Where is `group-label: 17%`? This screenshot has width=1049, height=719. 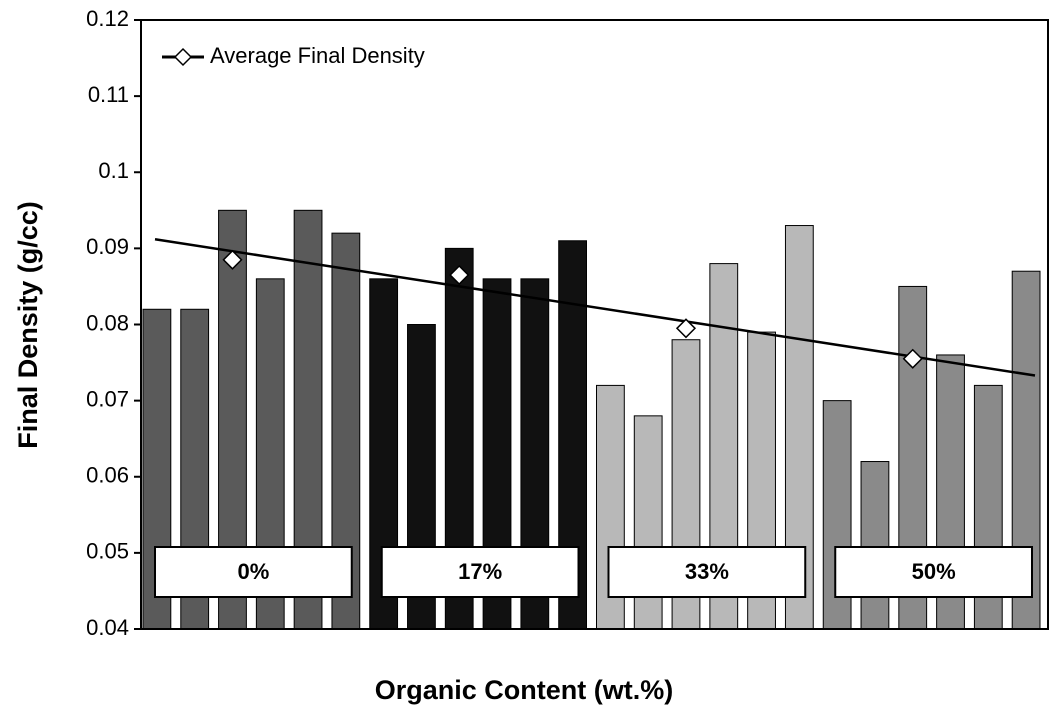 group-label: 17% is located at coordinates (480, 571).